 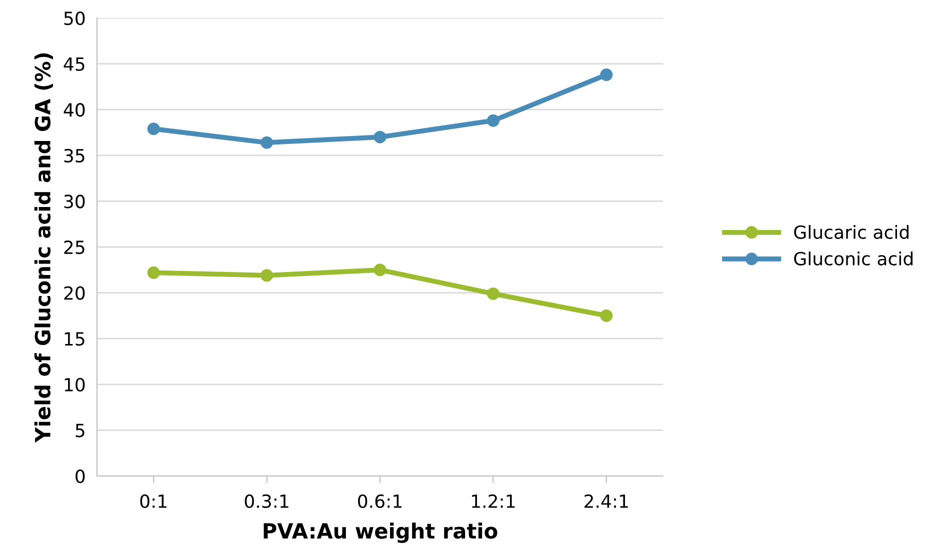 What do you see at coordinates (74, 339) in the screenshot?
I see `y-tick-label: 15` at bounding box center [74, 339].